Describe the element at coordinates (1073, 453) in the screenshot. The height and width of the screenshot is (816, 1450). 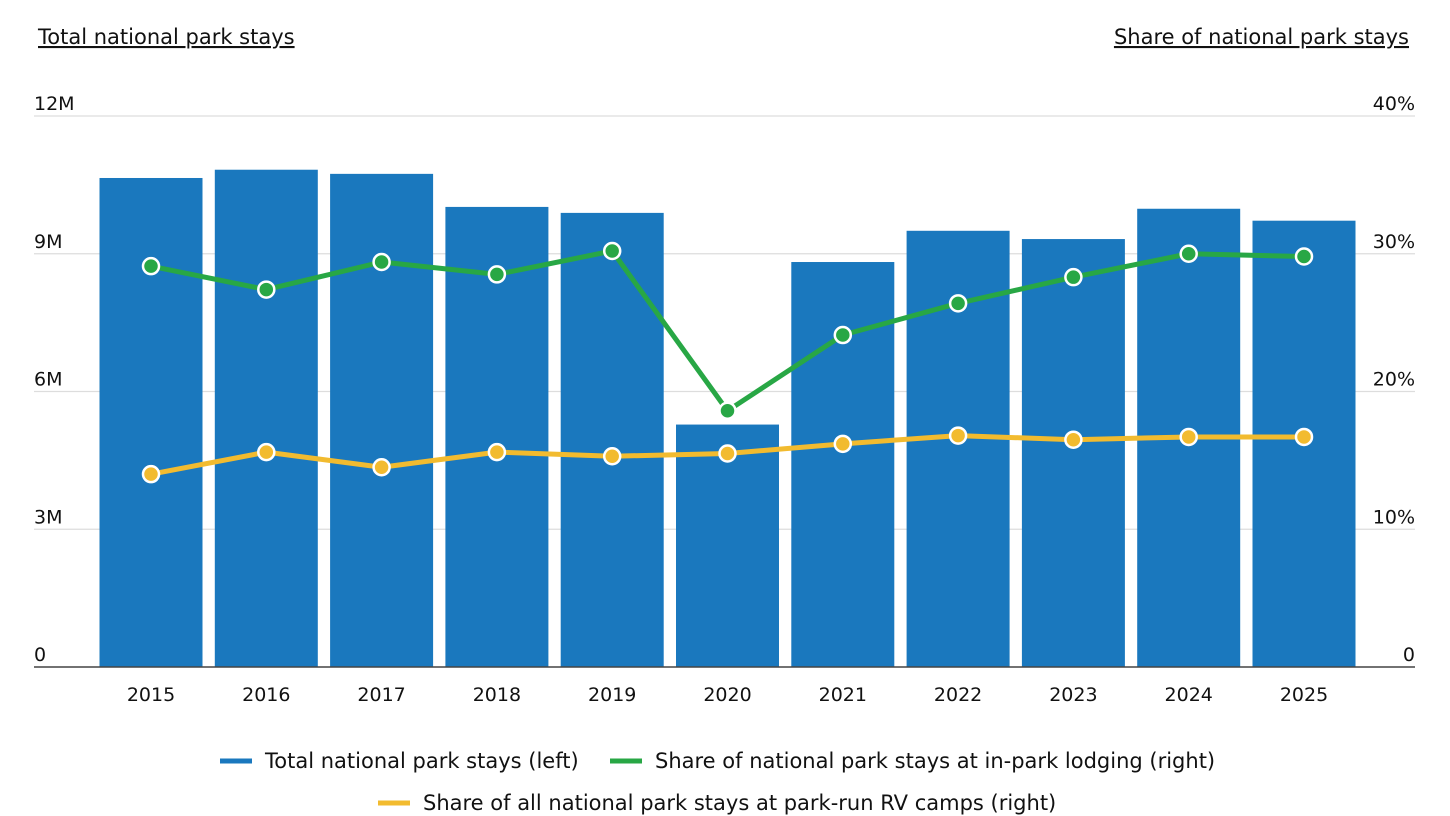
I see `bar-2023` at that location.